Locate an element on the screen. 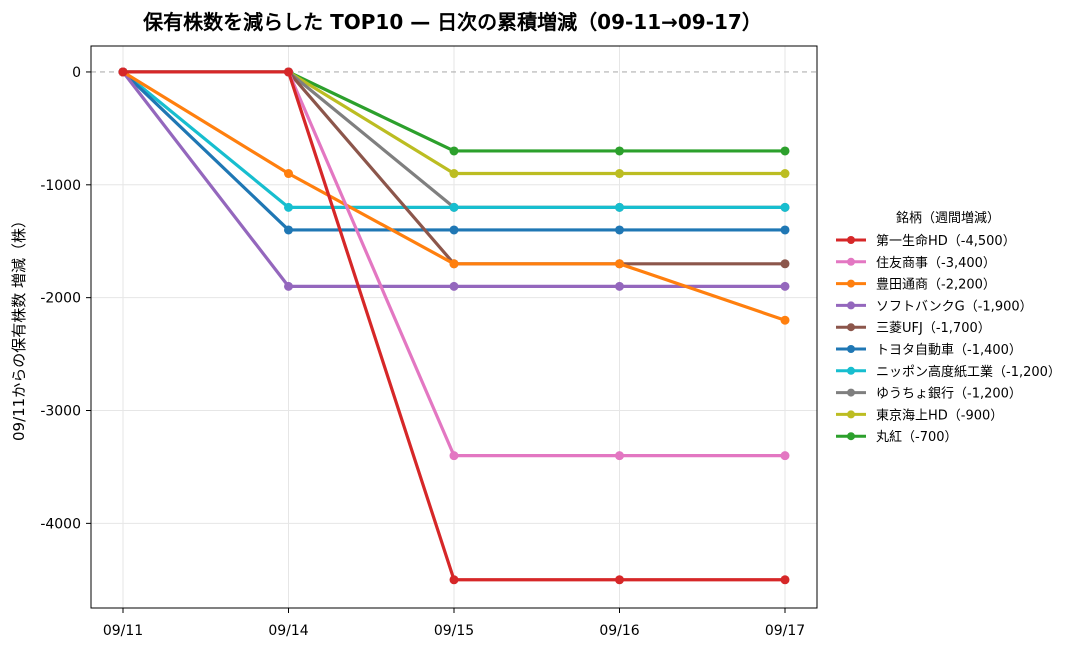 Image resolution: width=1087 pixels, height=648 pixels. x-tick-label: 09/17 is located at coordinates (785, 631).